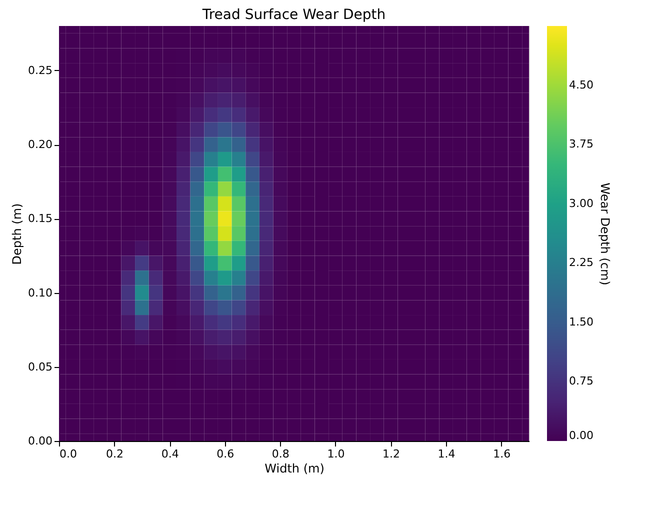 This screenshot has height=512, width=648. Describe the element at coordinates (17, 234) in the screenshot. I see `y-axis-title: Depth (m)` at that location.